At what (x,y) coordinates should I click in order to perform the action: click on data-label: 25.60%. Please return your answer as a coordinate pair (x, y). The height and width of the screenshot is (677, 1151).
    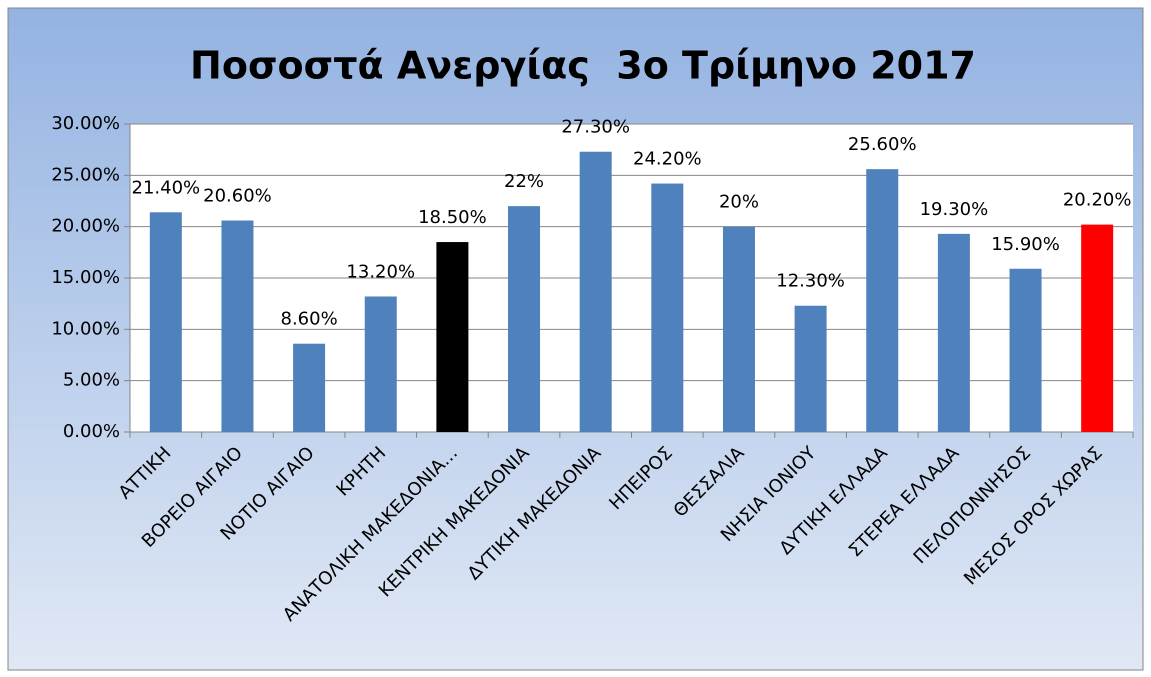
    Looking at the image, I should click on (882, 144).